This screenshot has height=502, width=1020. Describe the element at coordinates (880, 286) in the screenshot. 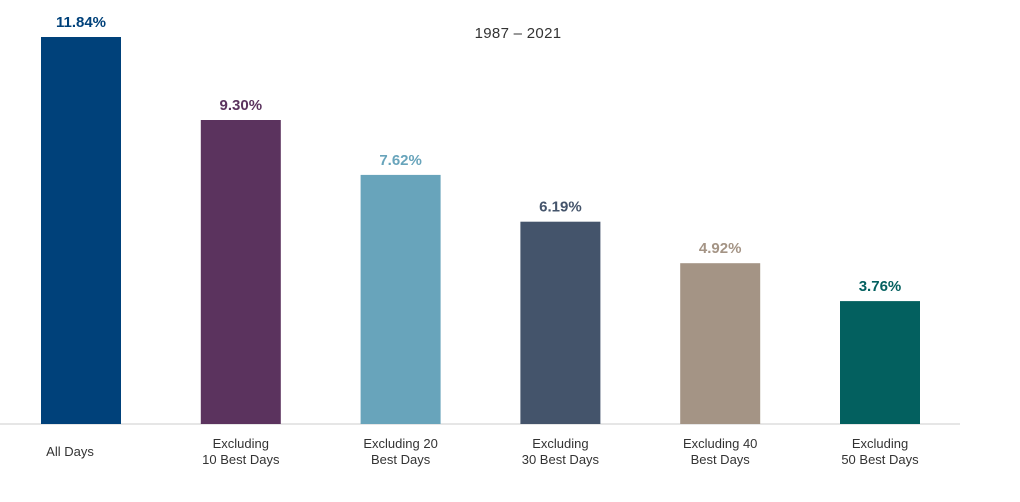

I see `value-label-6: 3.76%` at that location.